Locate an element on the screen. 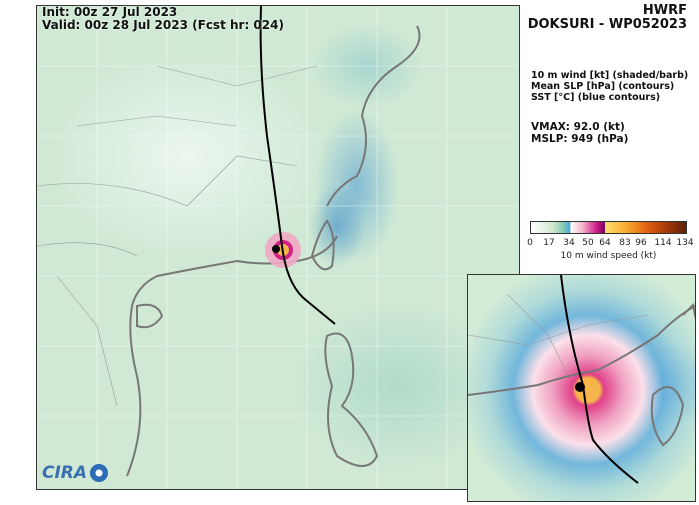 The image size is (699, 505). colorbar-tick: 64 is located at coordinates (605, 243).